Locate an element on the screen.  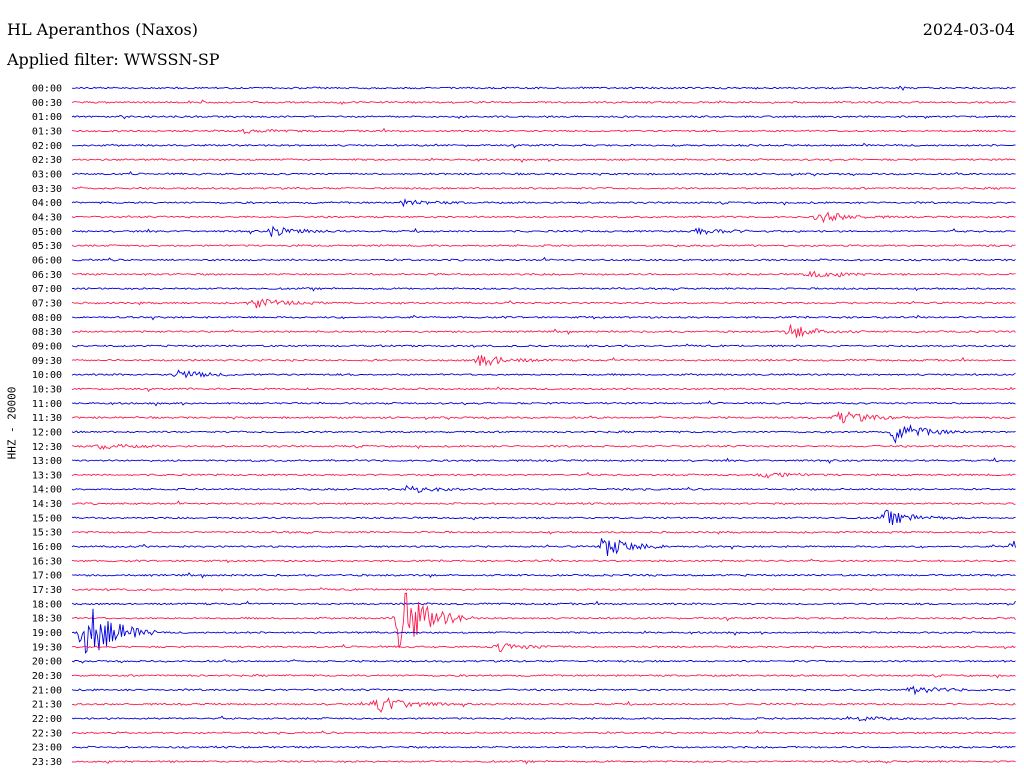
time-tick-label: 22:00 is located at coordinates (47, 719).